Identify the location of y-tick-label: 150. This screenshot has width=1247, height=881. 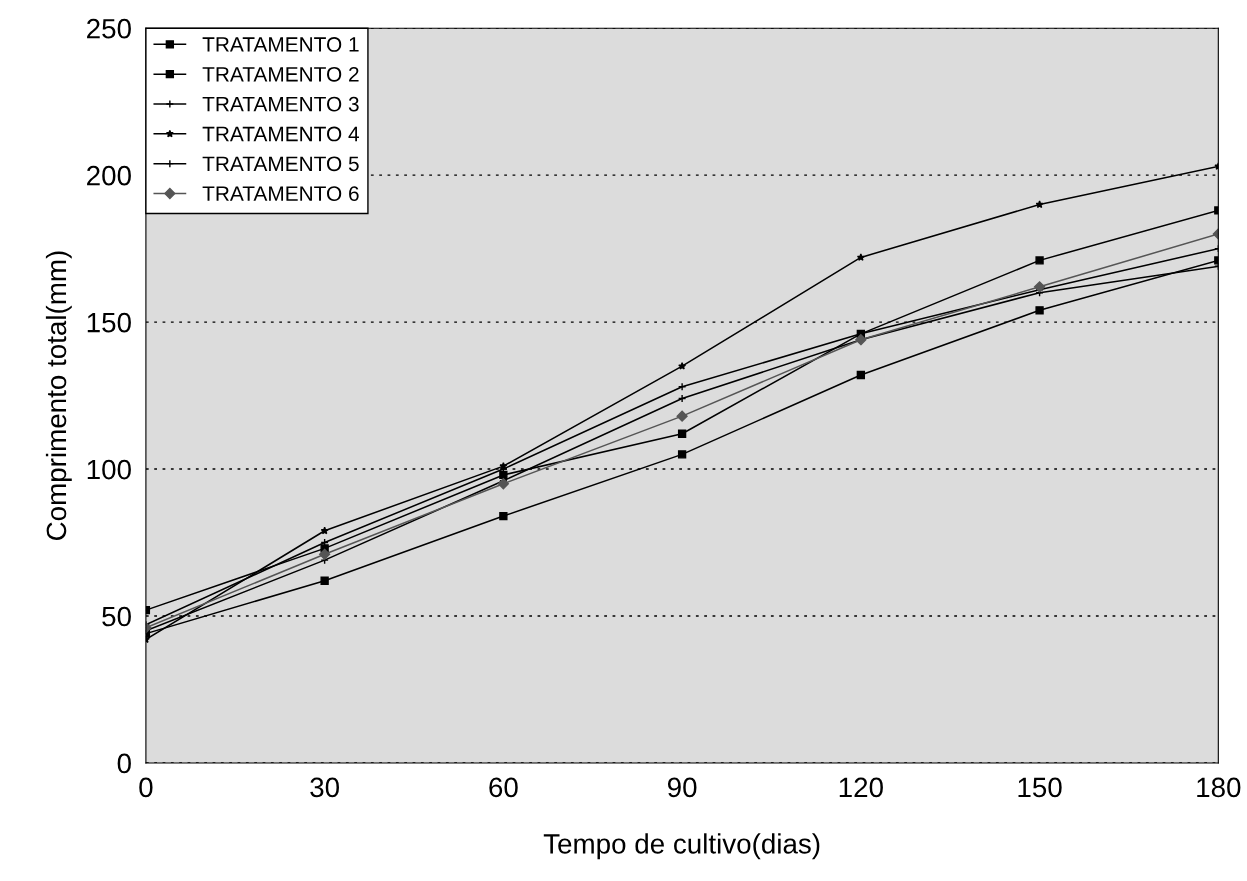
(109, 322).